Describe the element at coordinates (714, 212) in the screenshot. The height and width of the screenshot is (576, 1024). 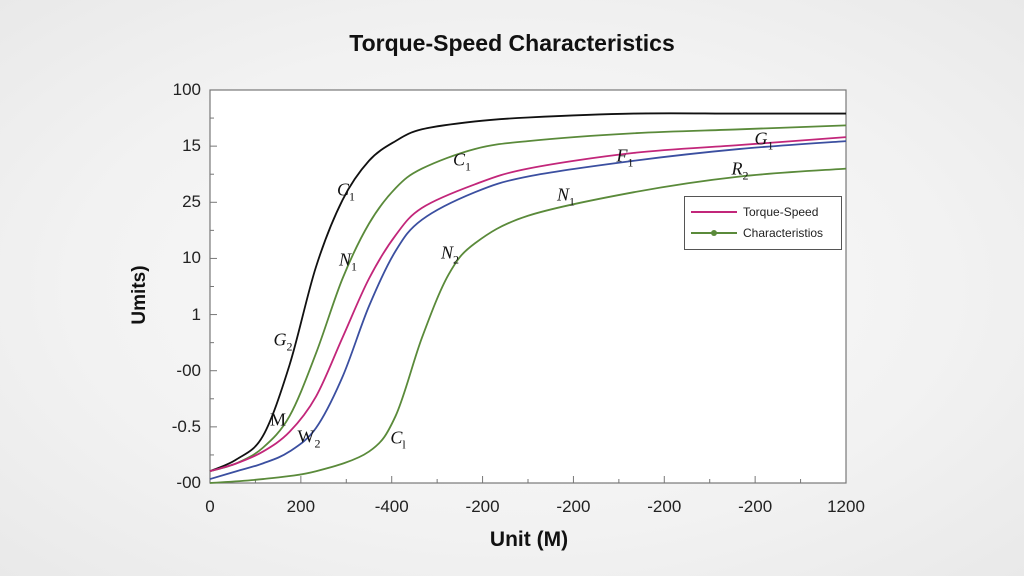
I see `legend-swatch-line` at that location.